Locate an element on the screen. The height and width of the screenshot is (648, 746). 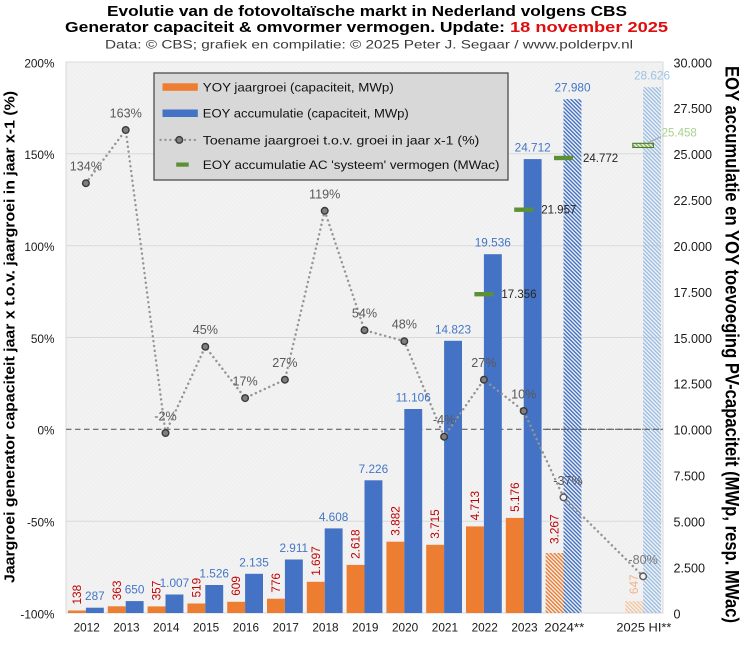
svg-text: 138 is located at coordinates (77, 594).